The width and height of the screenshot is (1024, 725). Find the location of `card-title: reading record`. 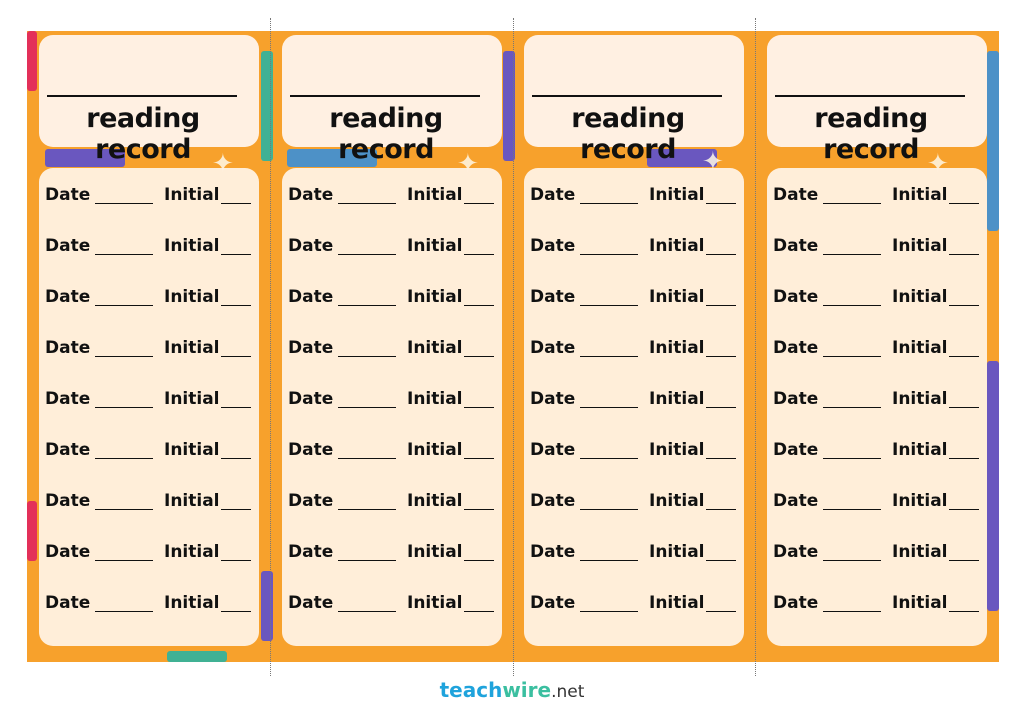

card-title: reading record is located at coordinates (628, 134).